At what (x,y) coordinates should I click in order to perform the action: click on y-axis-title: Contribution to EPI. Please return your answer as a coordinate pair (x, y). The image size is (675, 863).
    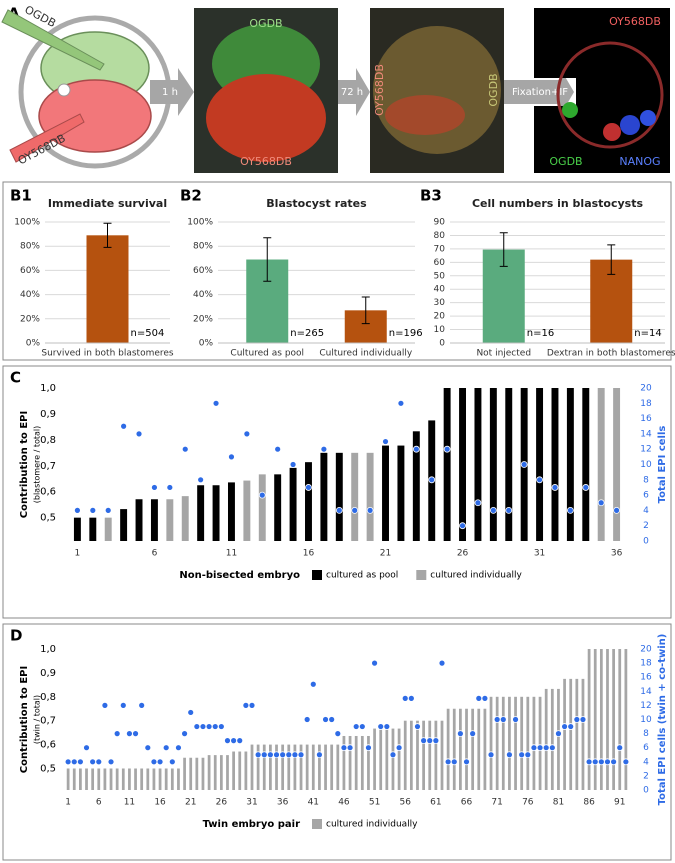
    Looking at the image, I should click on (24, 464).